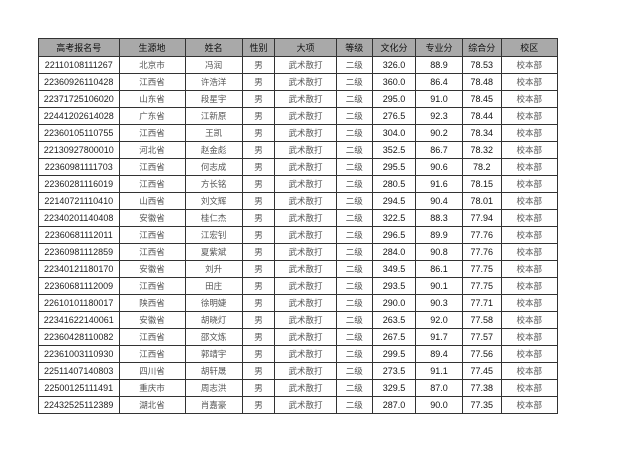 Image resolution: width=640 pixels, height=453 pixels. What do you see at coordinates (152, 47) in the screenshot?
I see `header-origin: 生源地` at bounding box center [152, 47].